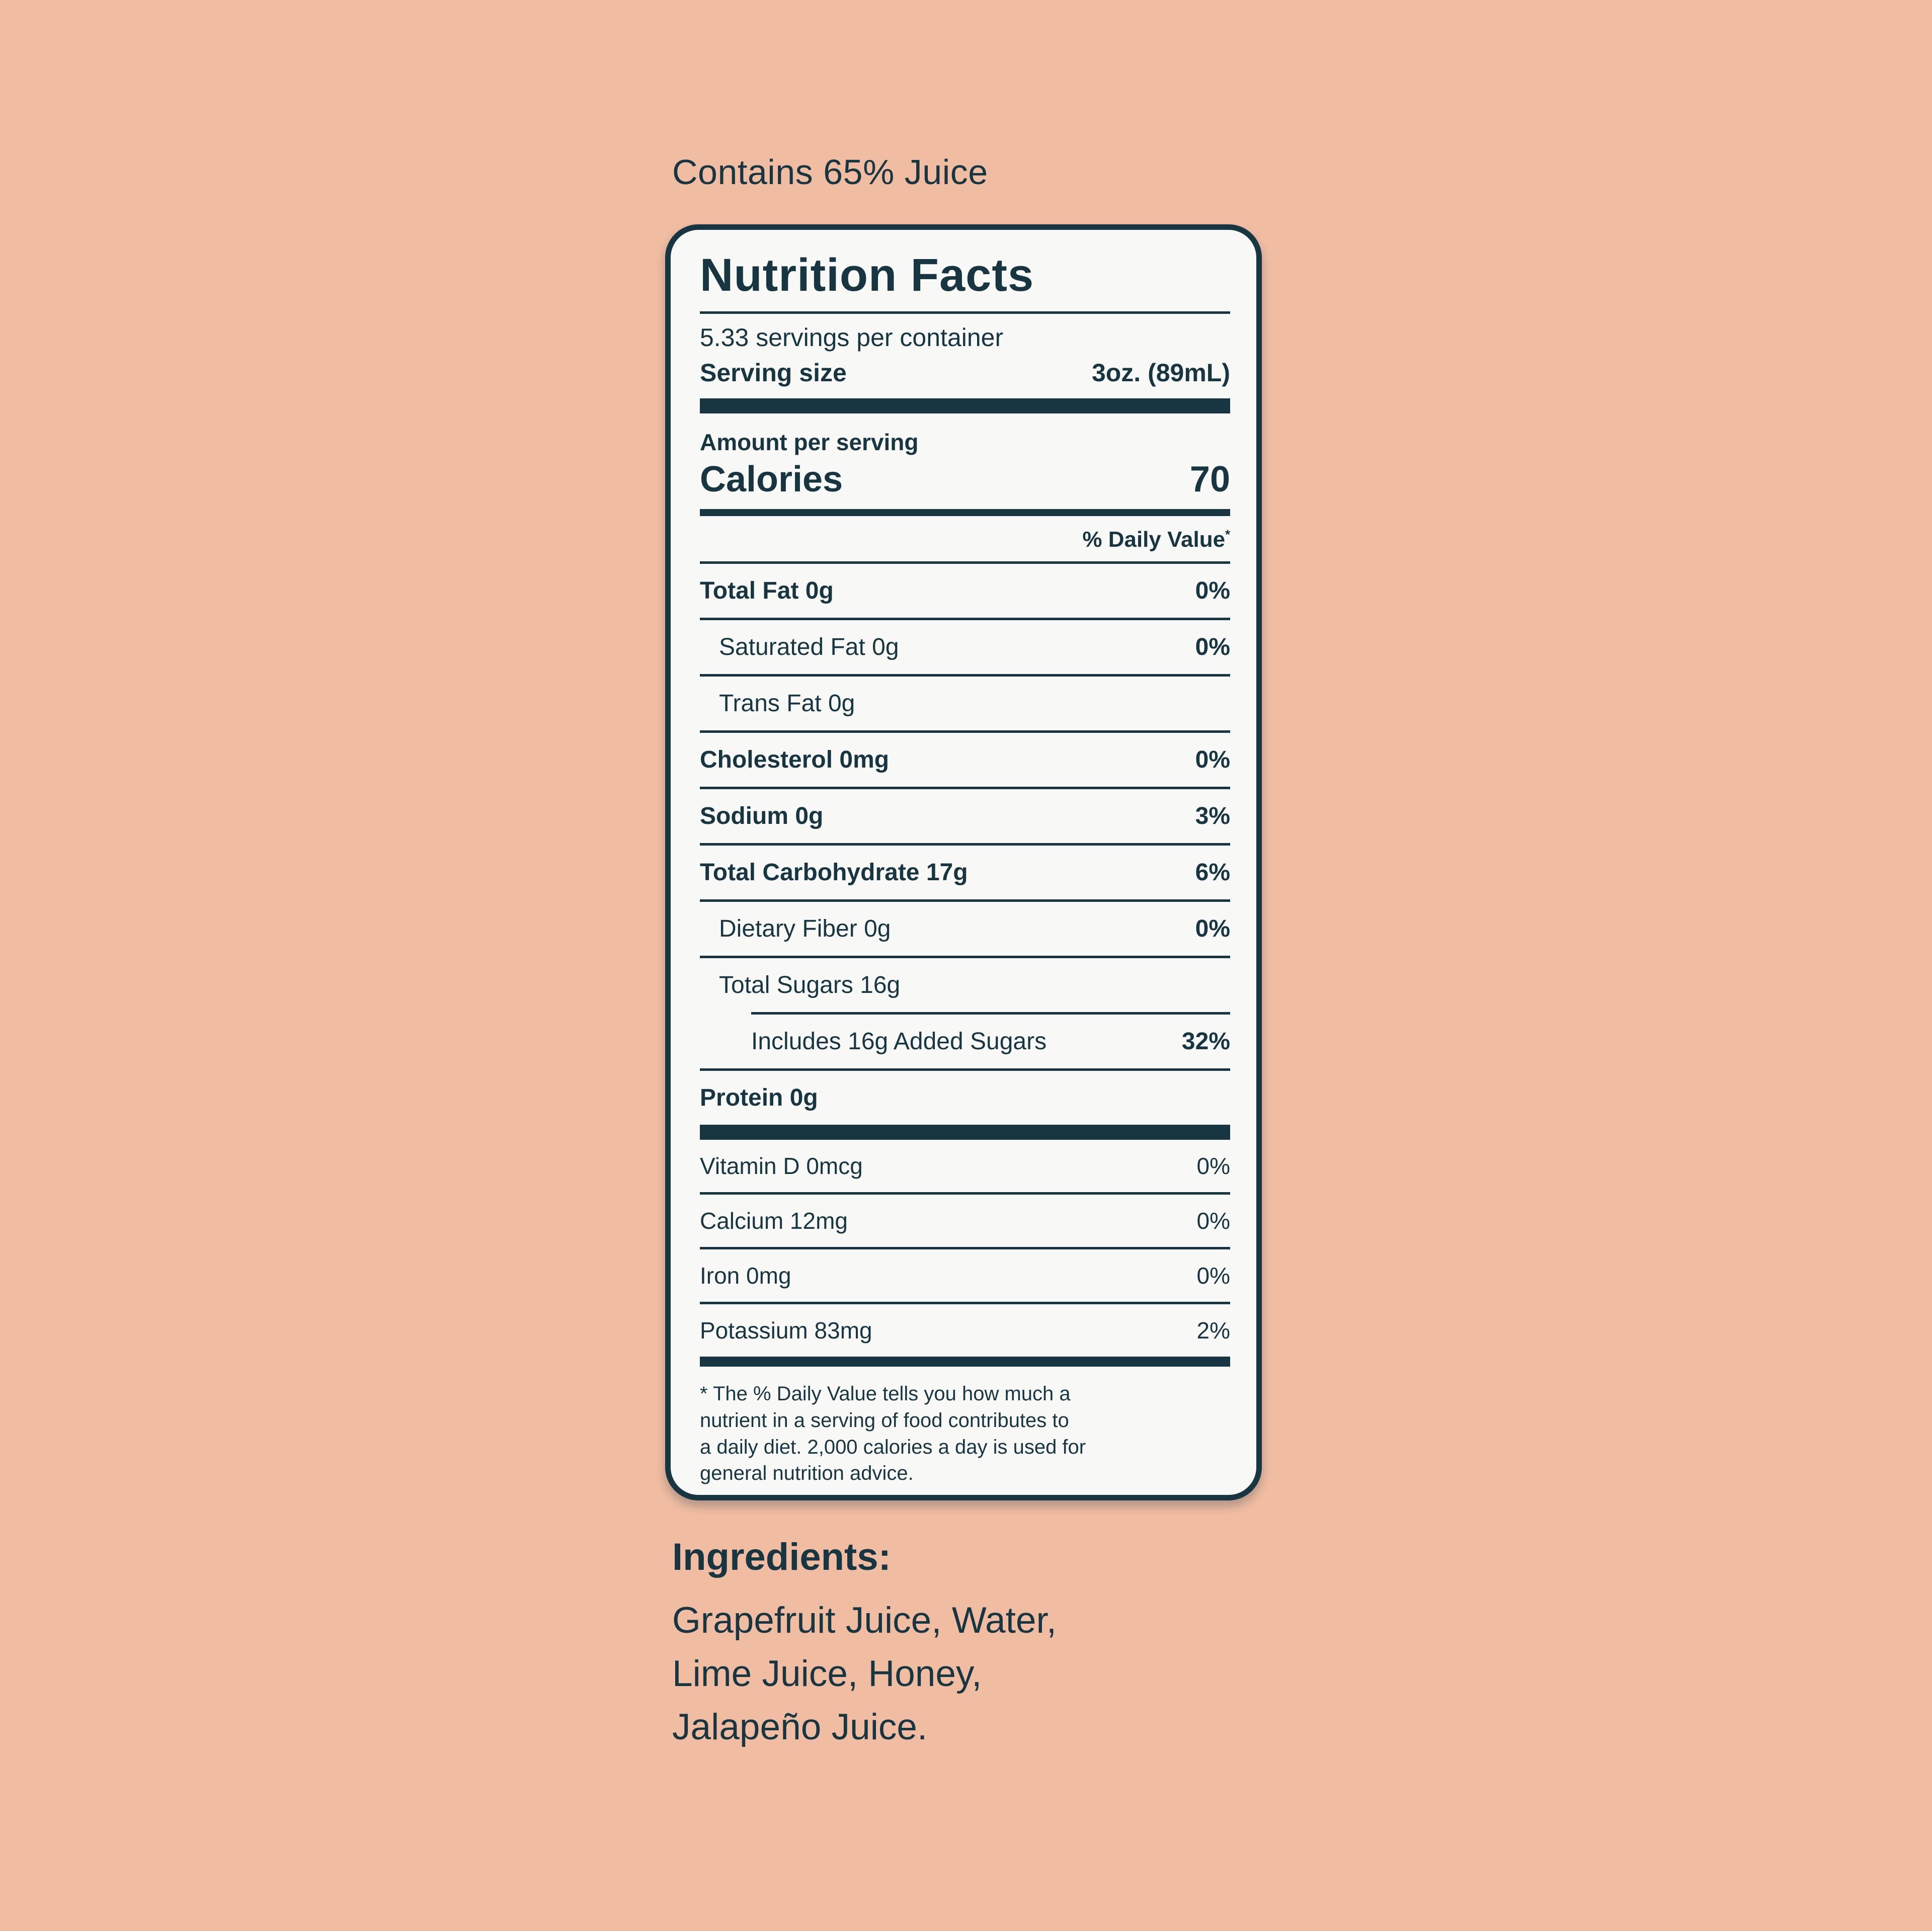  I want to click on medium-divider-calories, so click(965, 512).